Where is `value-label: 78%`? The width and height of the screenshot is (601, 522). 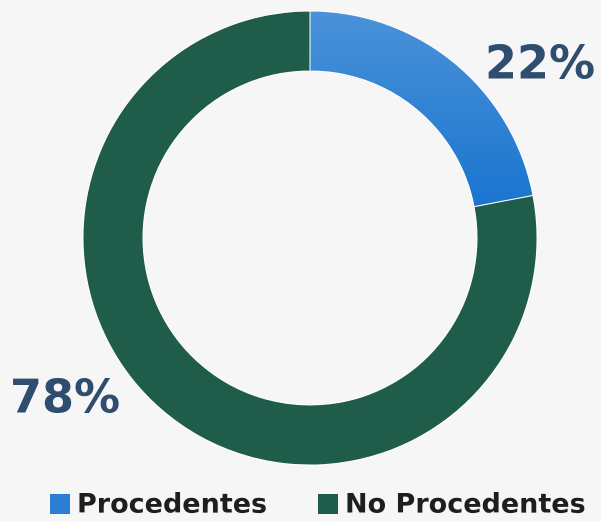 value-label: 78% is located at coordinates (65, 397).